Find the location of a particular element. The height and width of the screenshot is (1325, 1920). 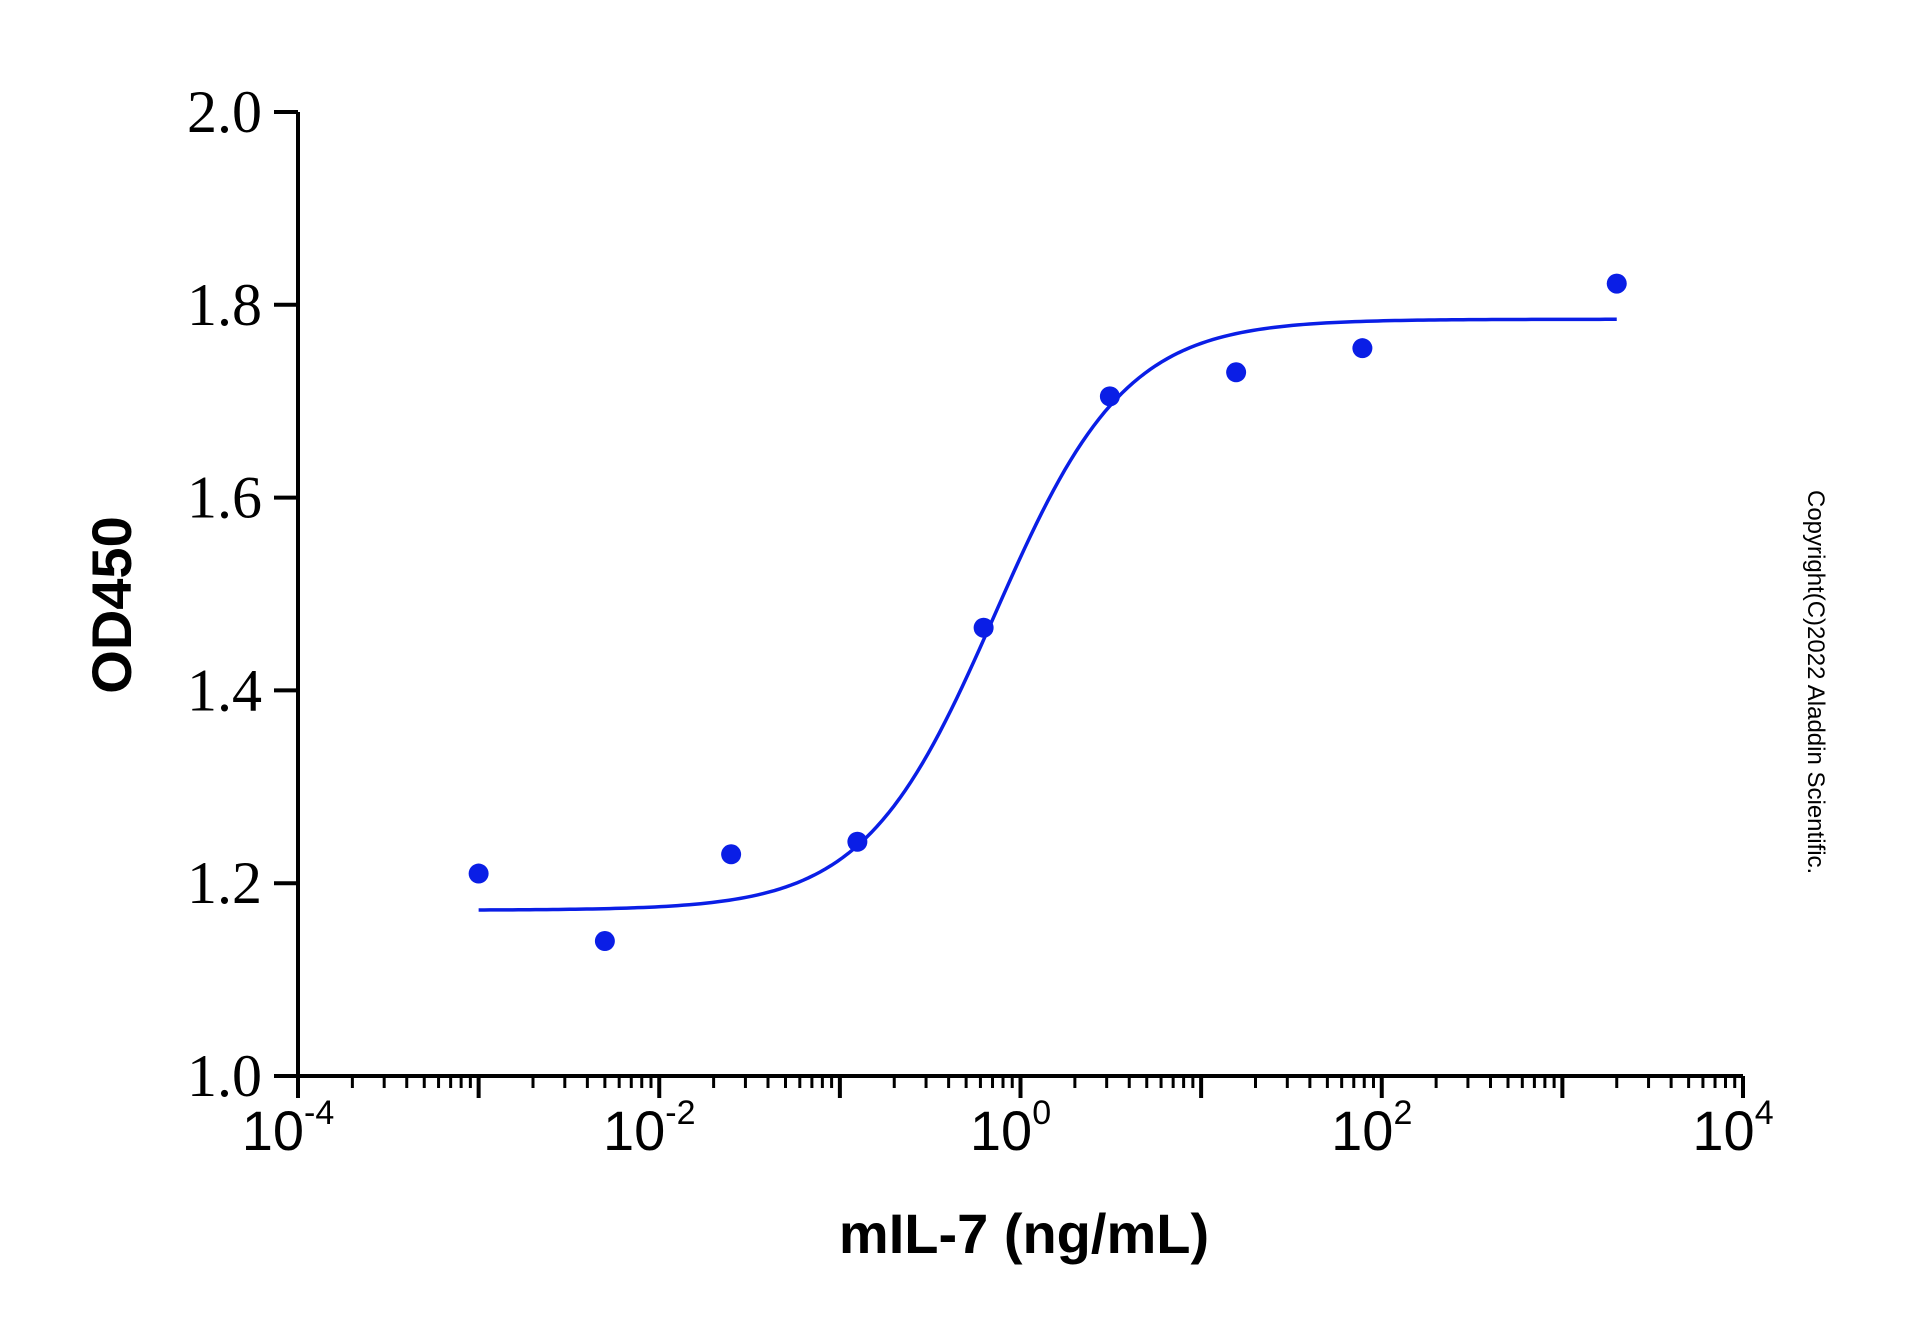

y-tick-label: 1.4 is located at coordinates (224, 690).